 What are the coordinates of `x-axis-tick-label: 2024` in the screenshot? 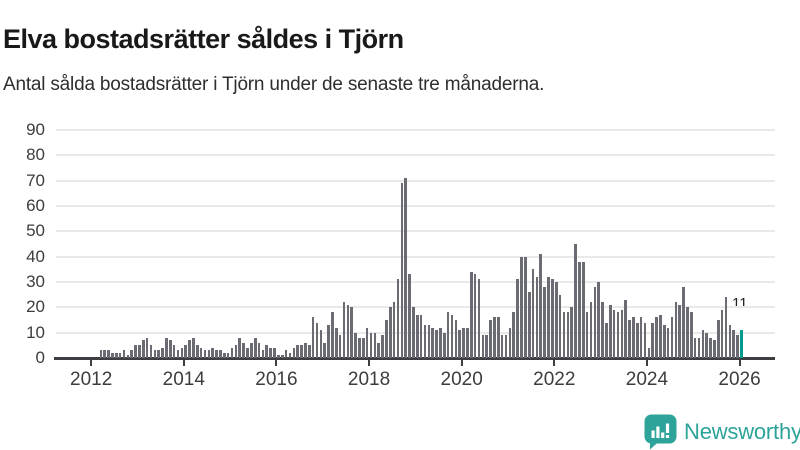 It's located at (647, 379).